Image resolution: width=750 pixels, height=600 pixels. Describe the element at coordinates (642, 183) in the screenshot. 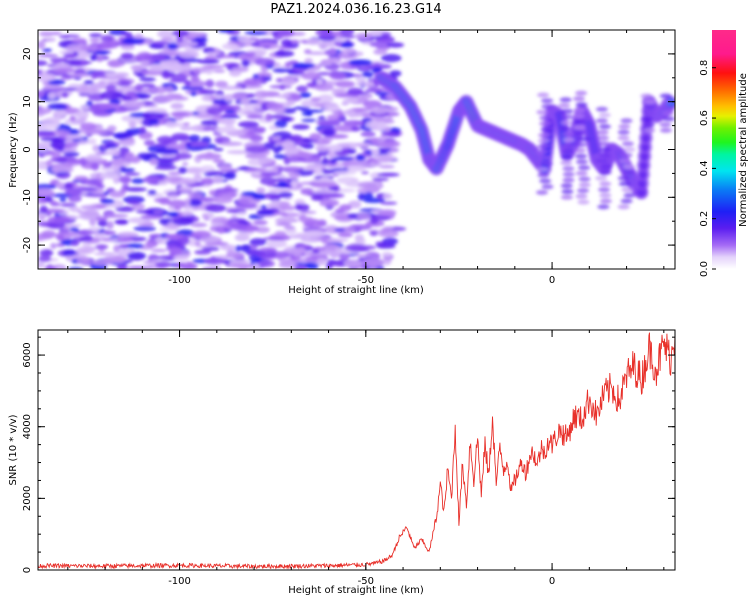

I see `signal-peak` at that location.